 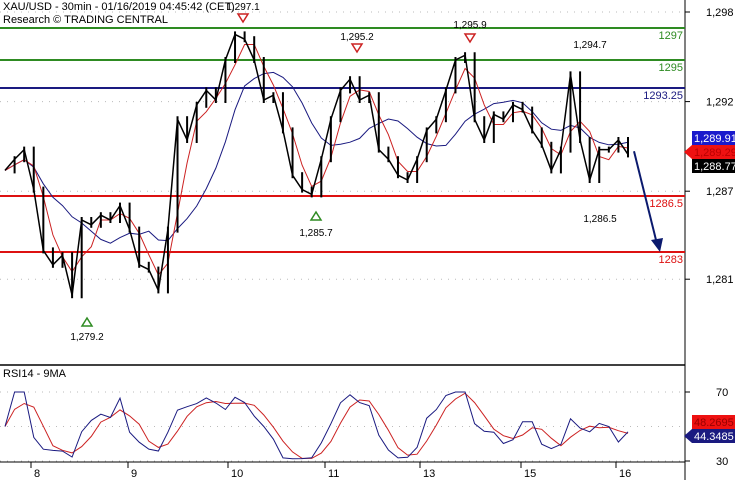 I want to click on forecast-arrow, so click(x=645, y=197).